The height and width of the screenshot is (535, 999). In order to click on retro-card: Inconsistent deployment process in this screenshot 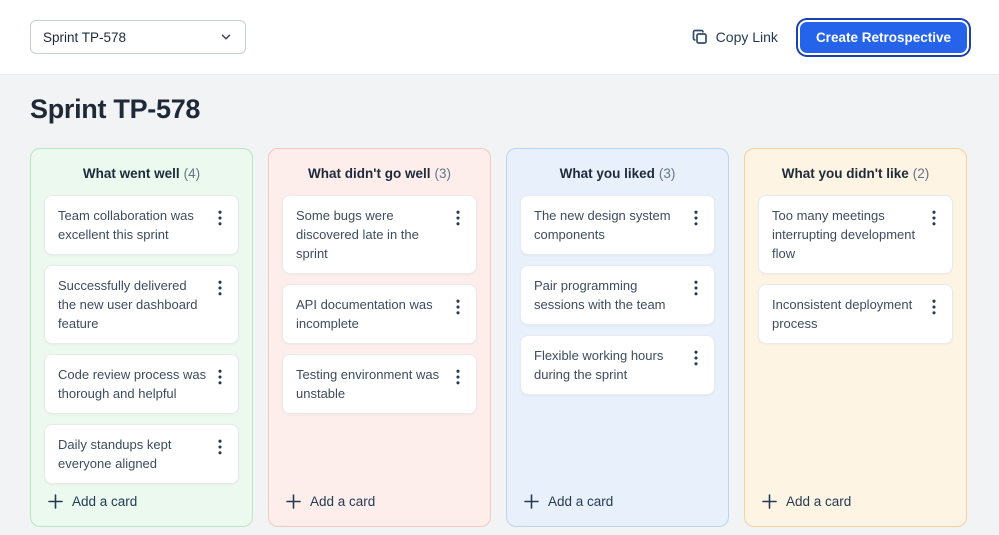, I will do `click(855, 314)`.